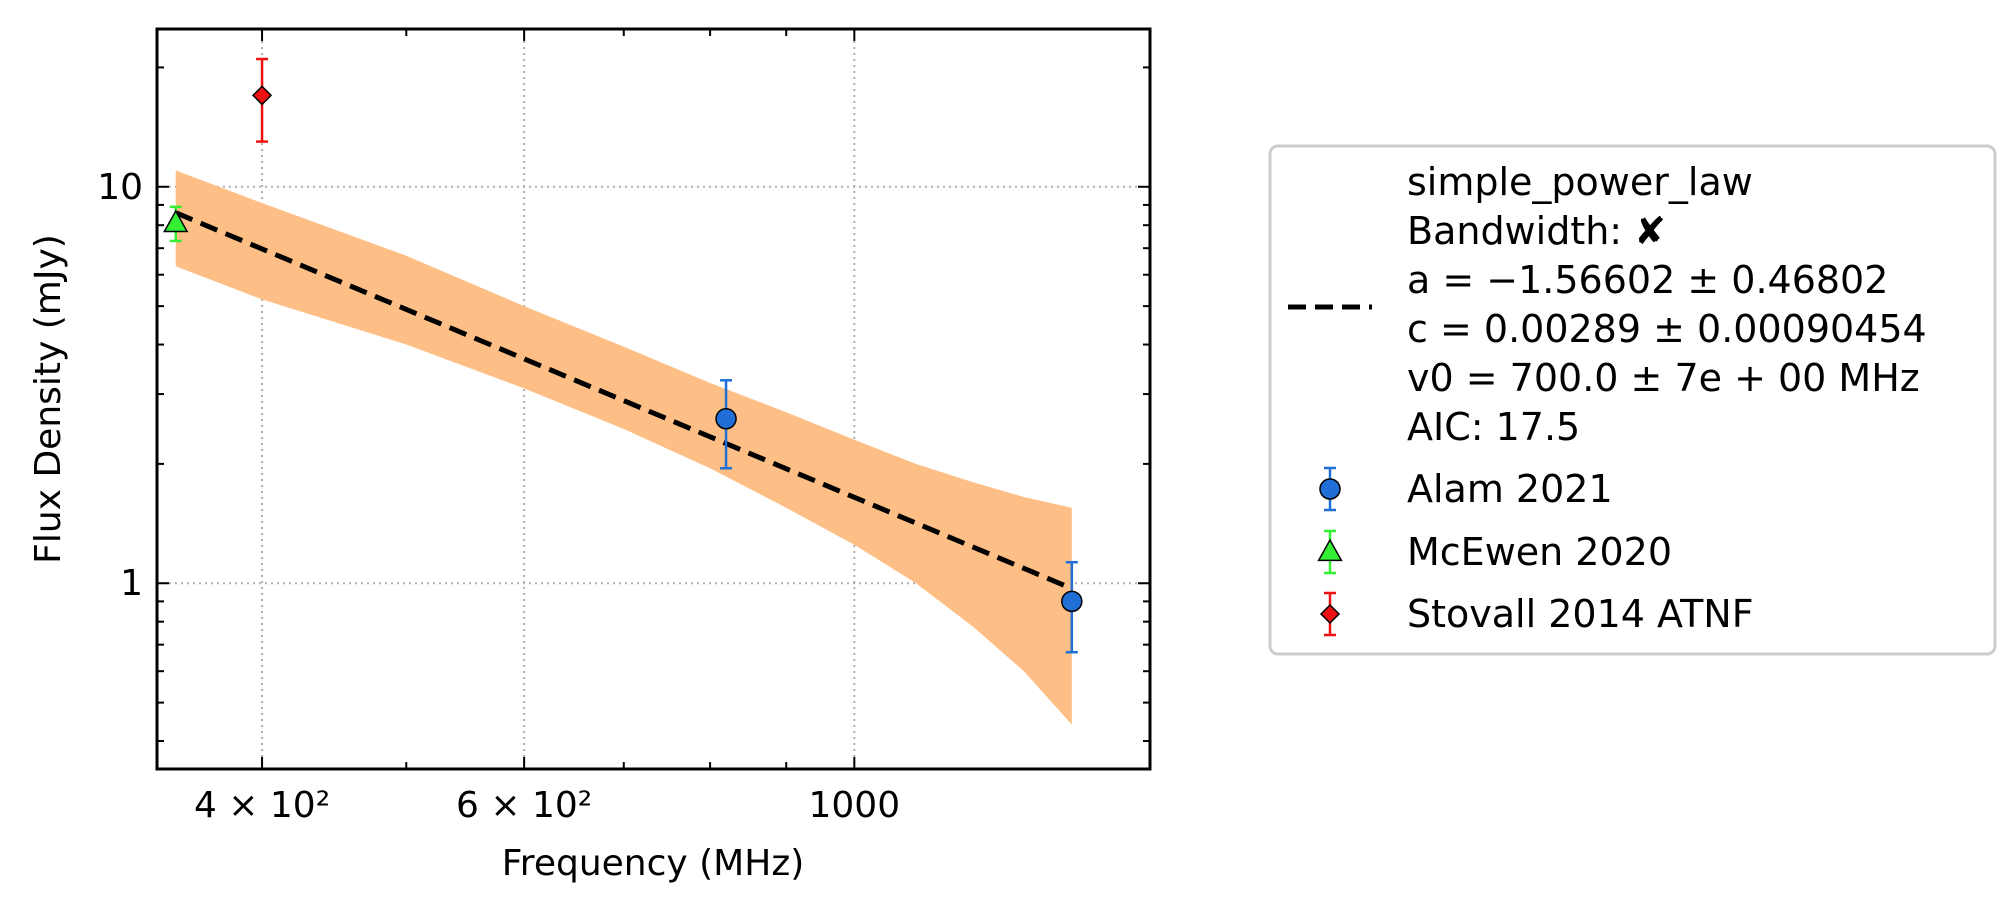 The width and height of the screenshot is (2007, 914). I want to click on marker-triangle, so click(176, 221).